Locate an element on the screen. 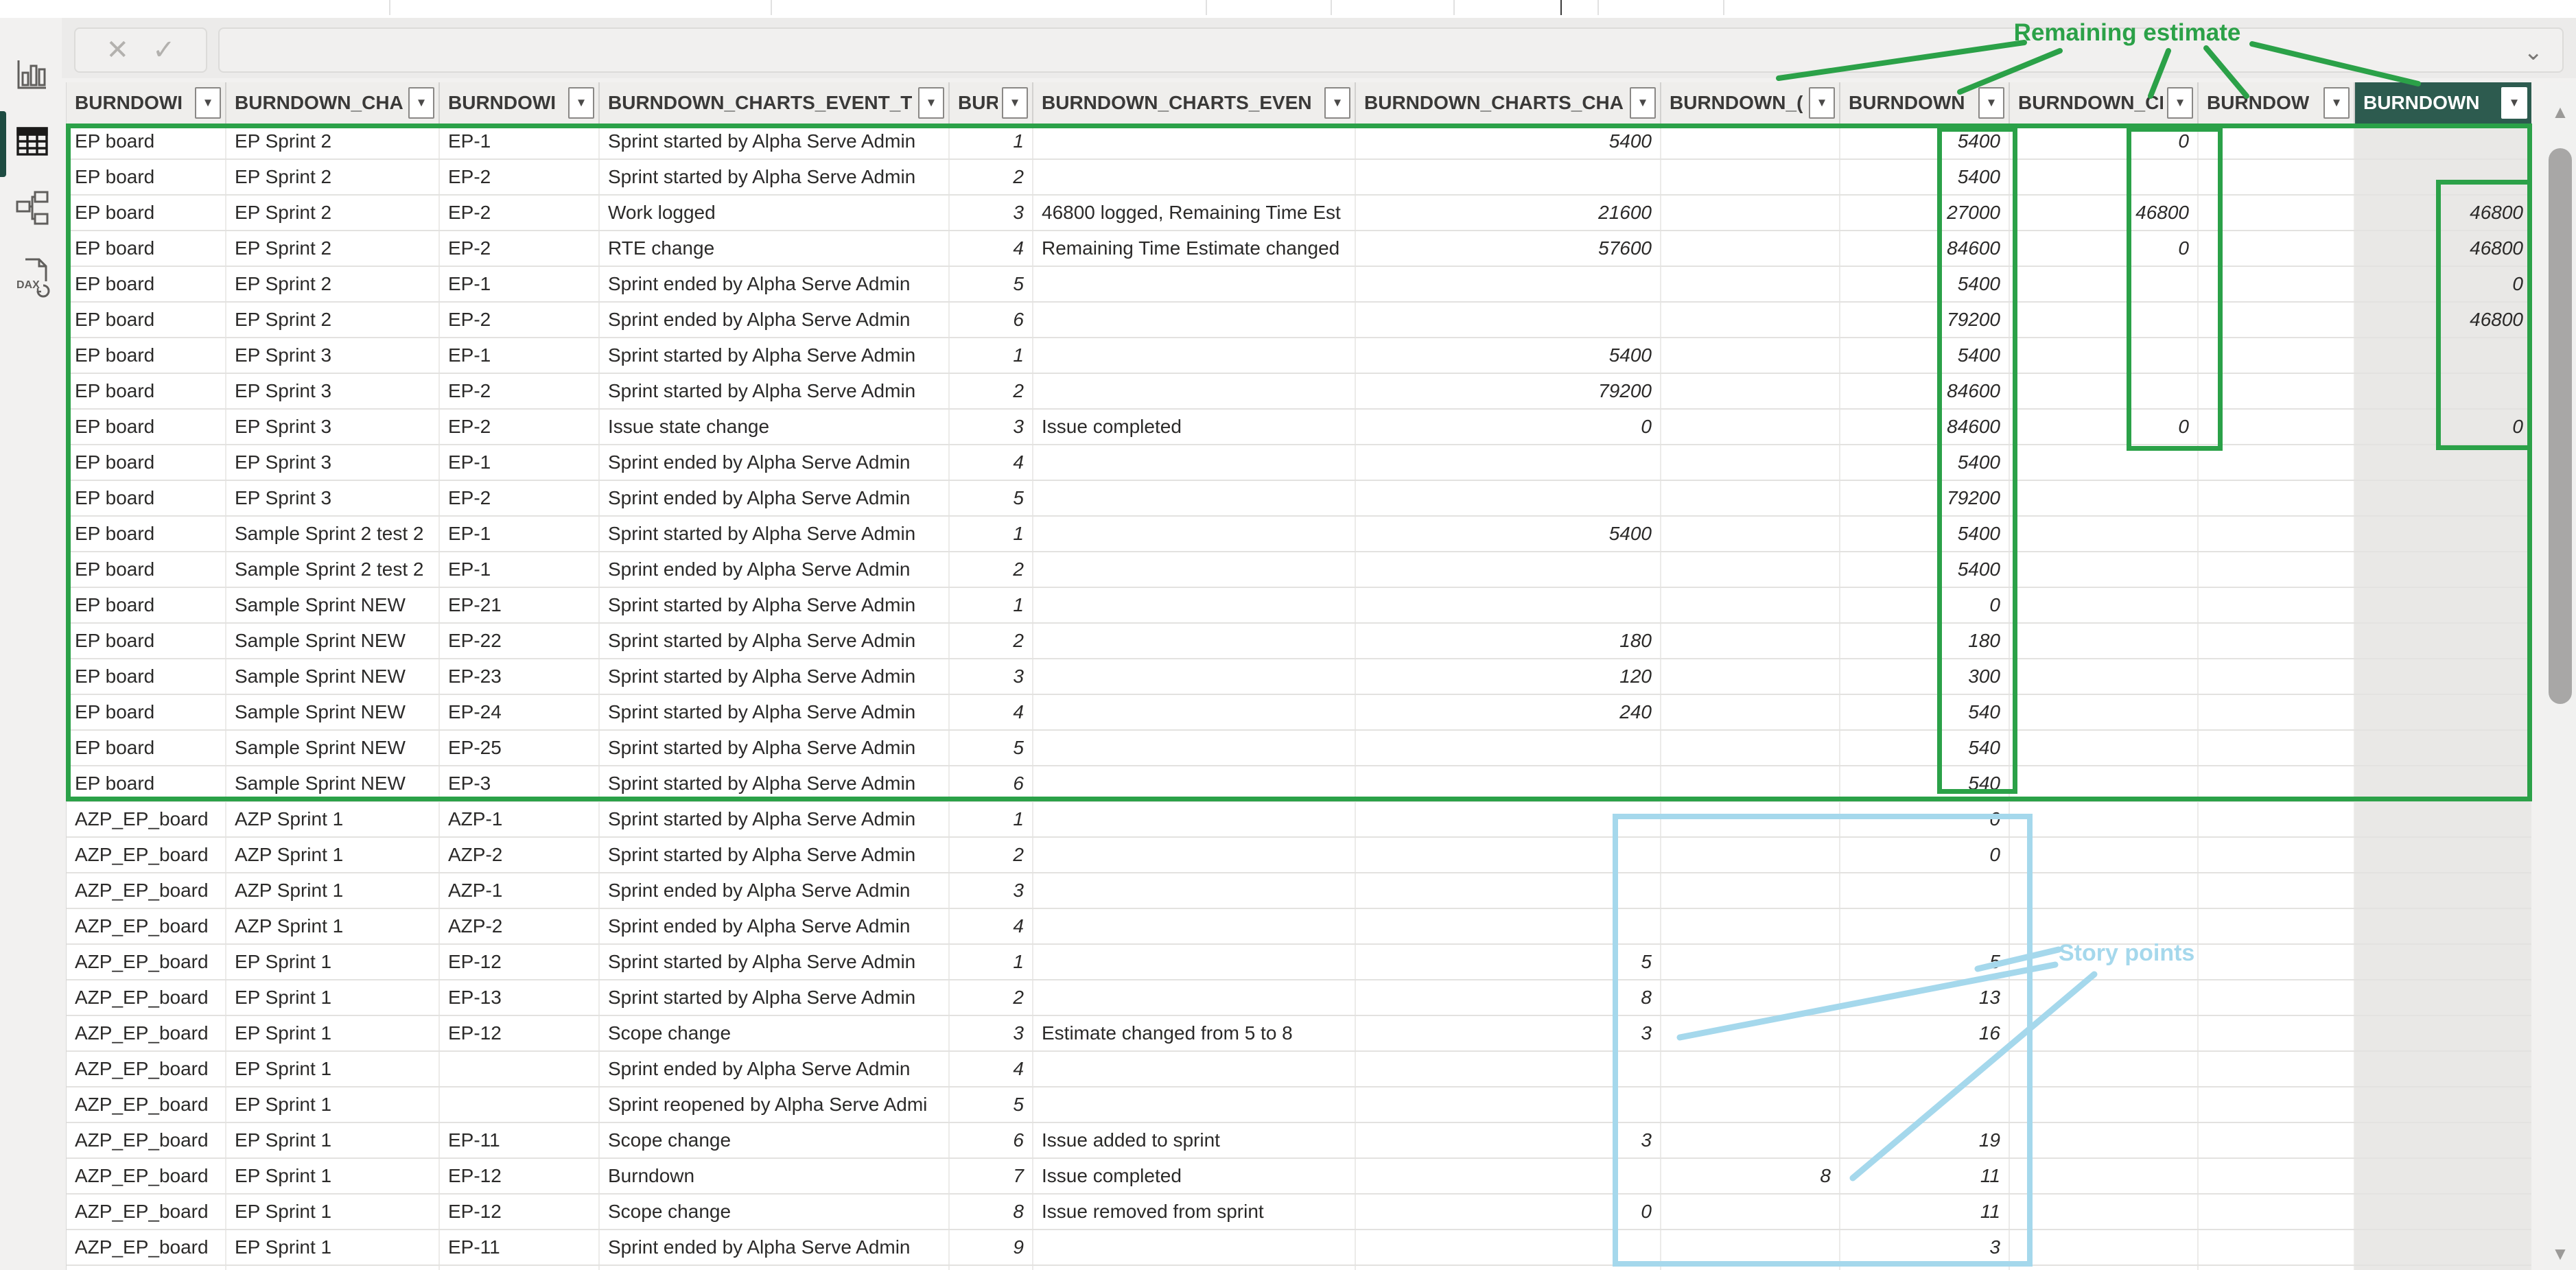 The width and height of the screenshot is (2576, 1270). table-cell: 46800 logged, Remaining Time Est is located at coordinates (1194, 213).